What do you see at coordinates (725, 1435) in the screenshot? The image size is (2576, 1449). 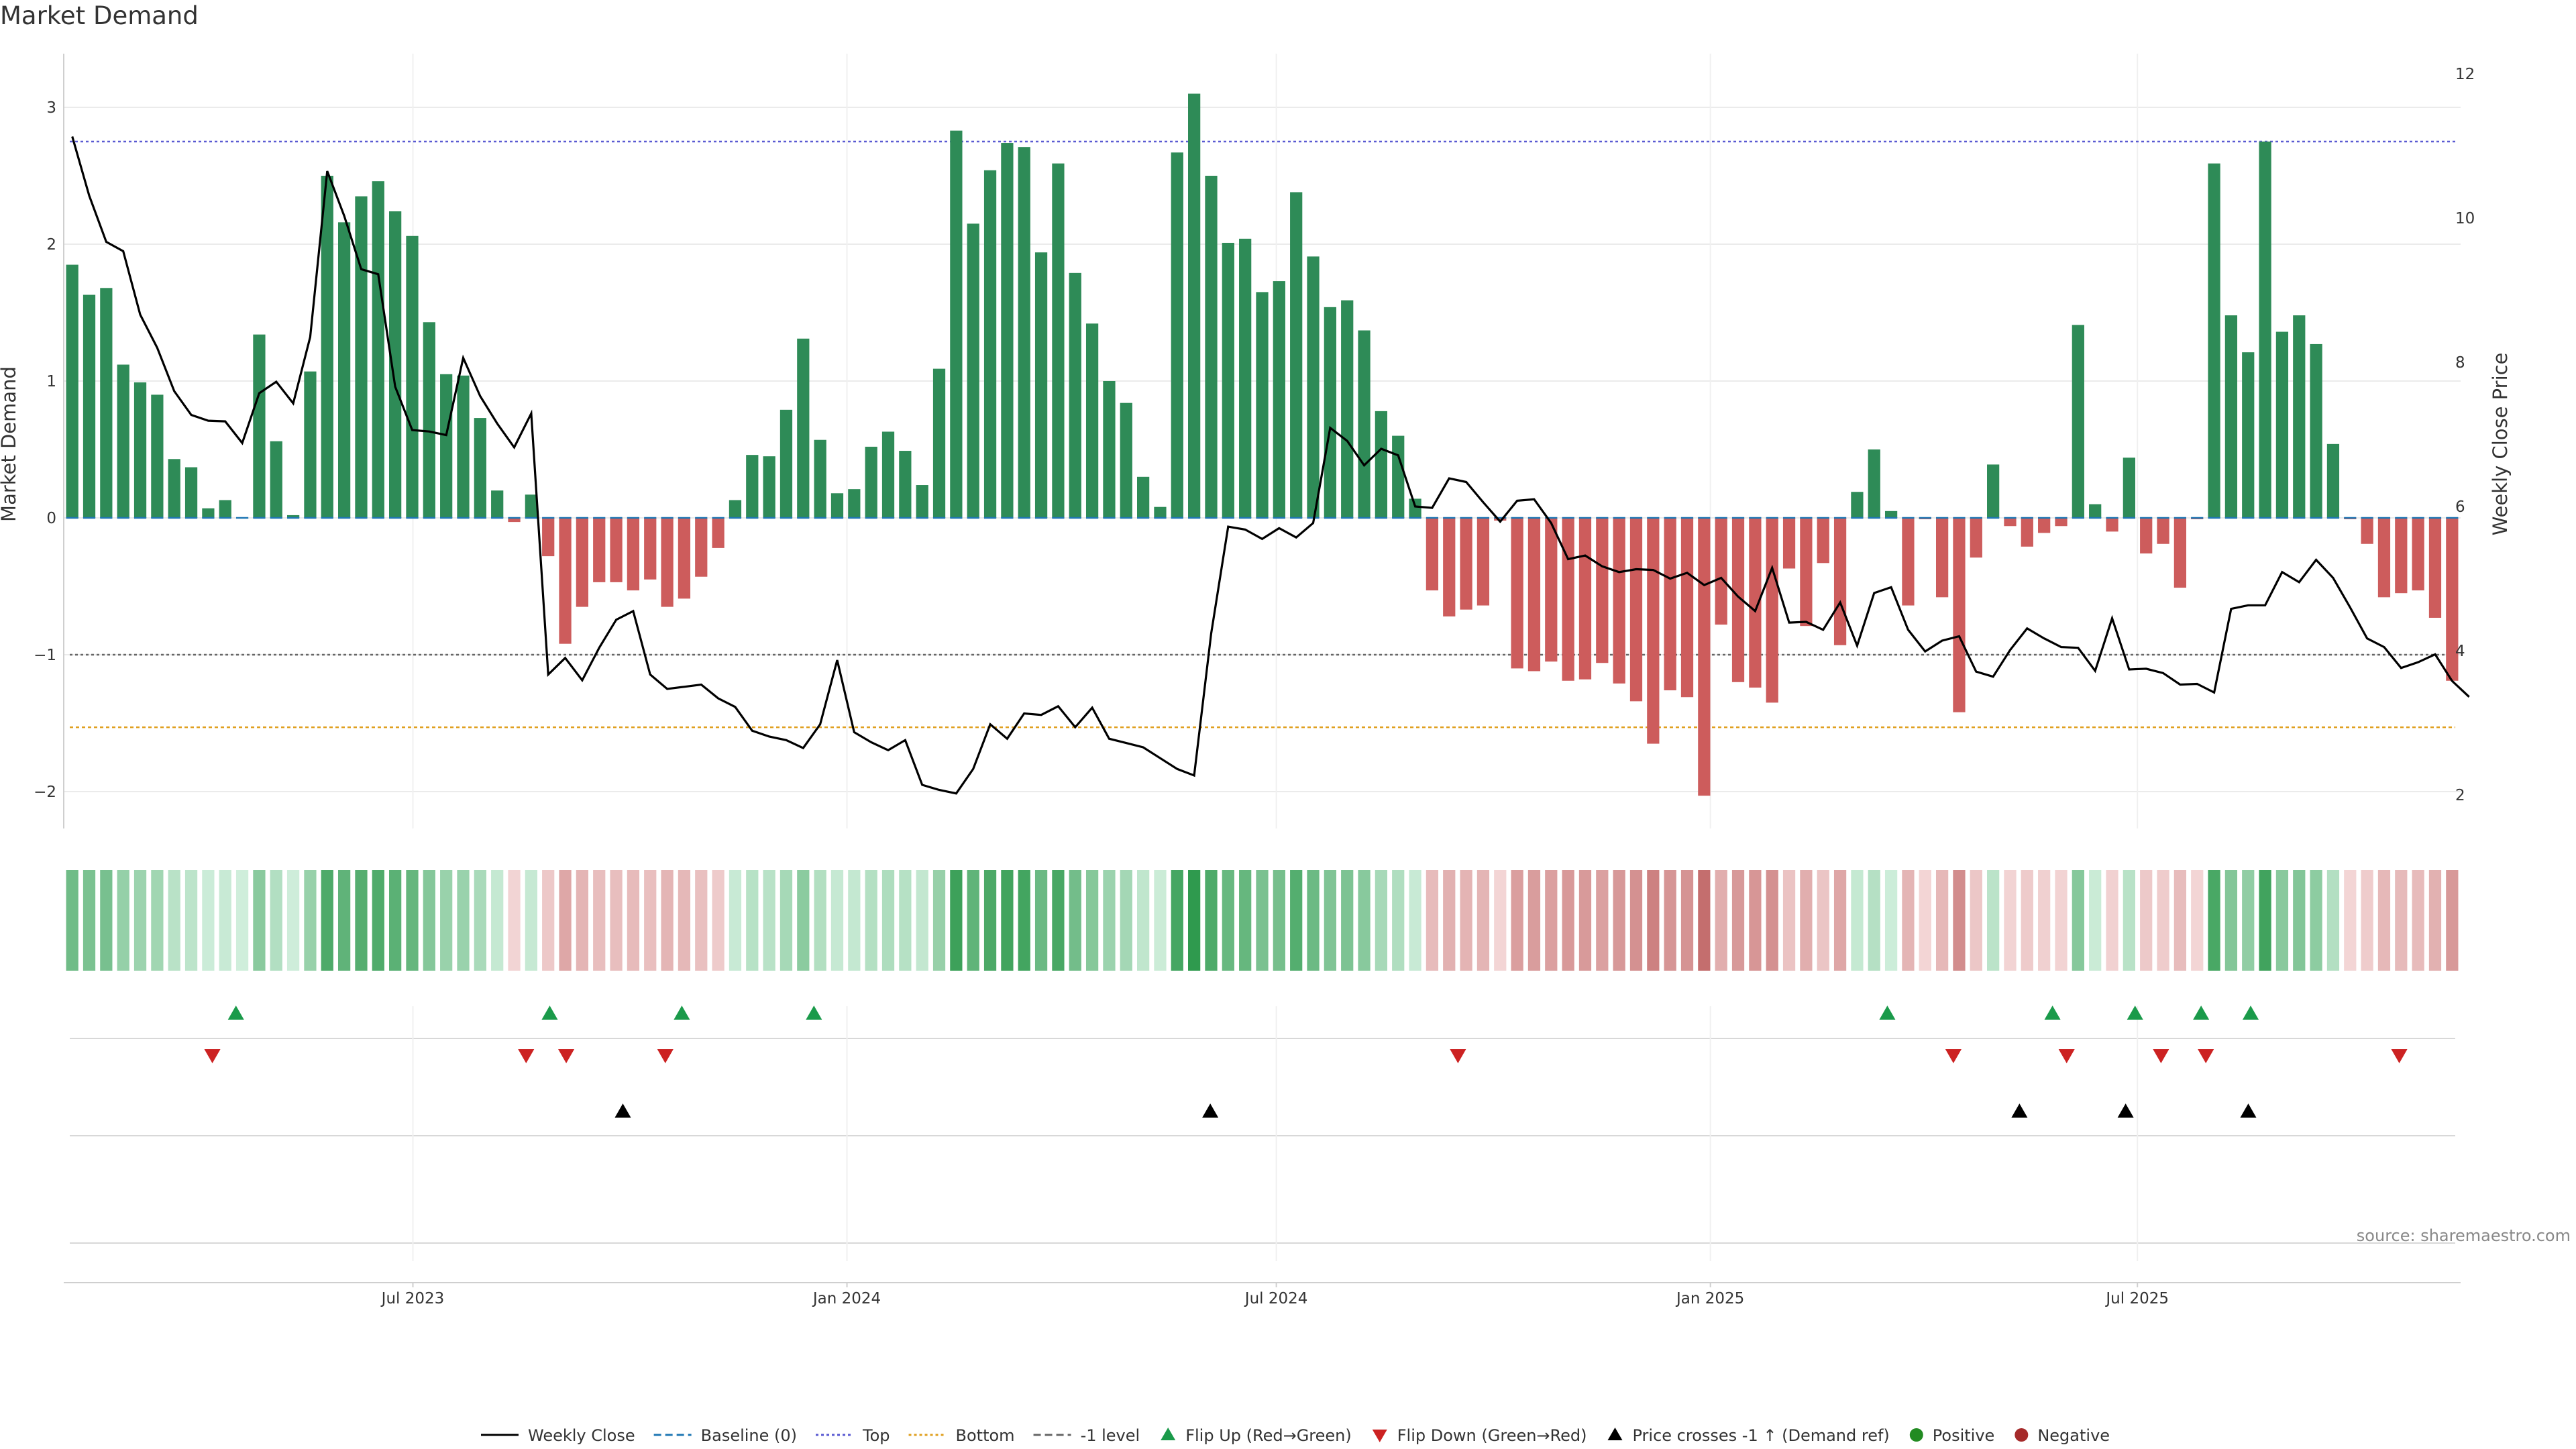 I see `legend-item: Baseline (0)` at bounding box center [725, 1435].